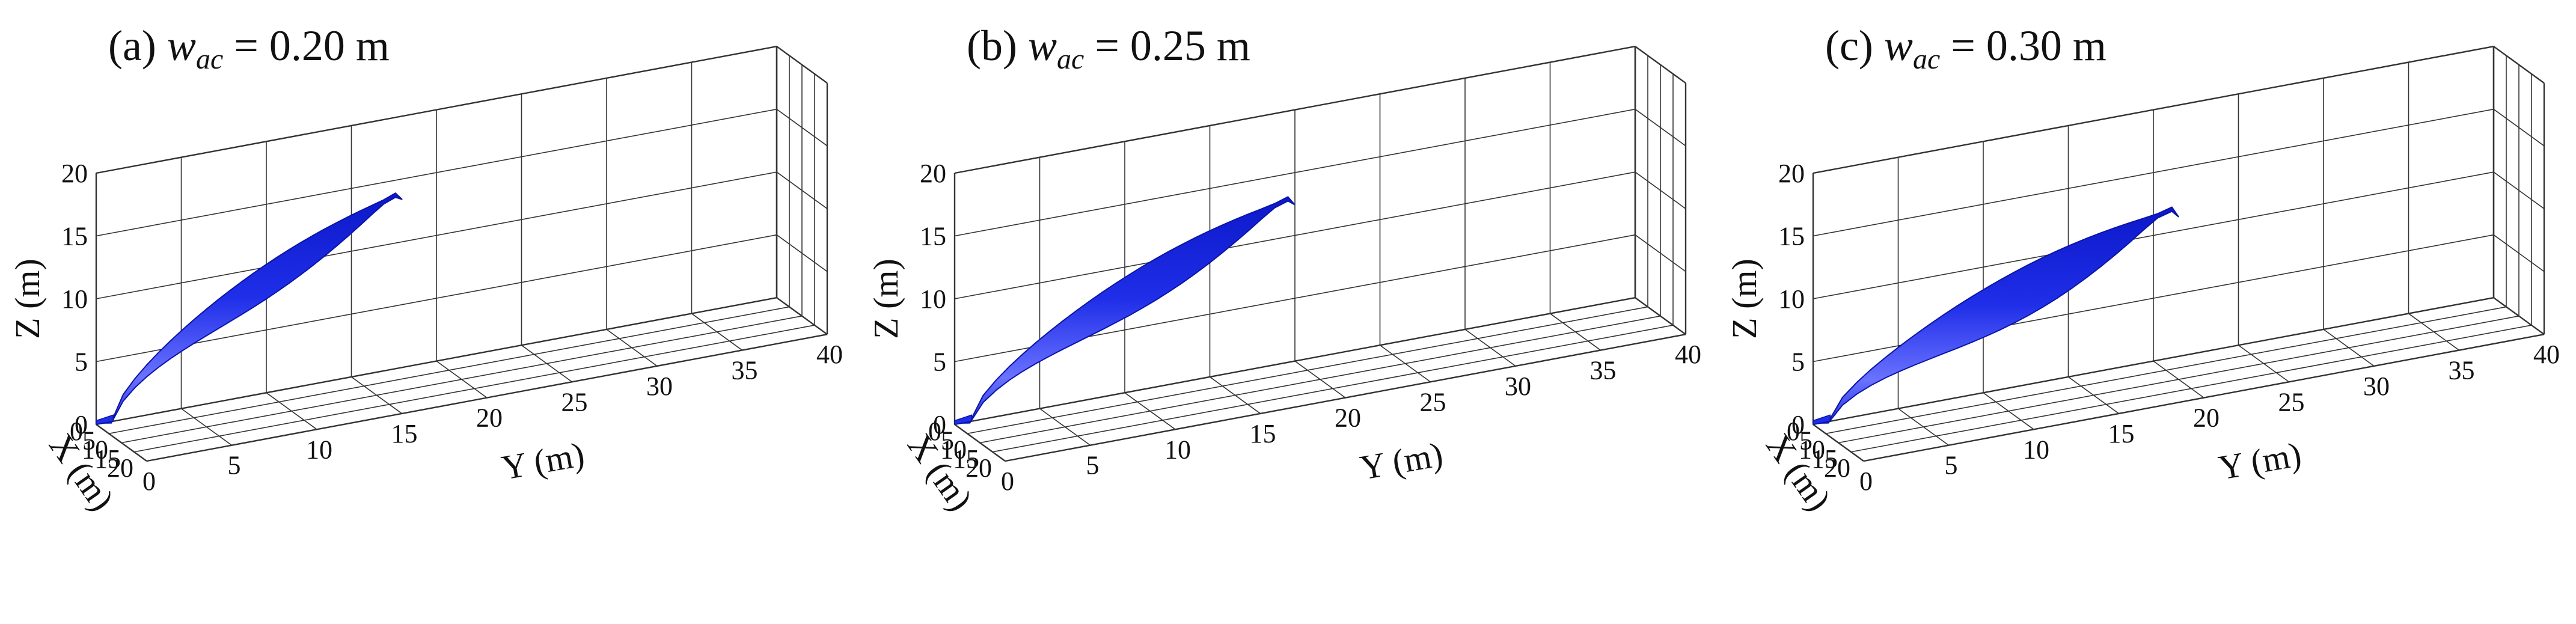  I want to click on x-tick-label: 15, so click(1824, 459).